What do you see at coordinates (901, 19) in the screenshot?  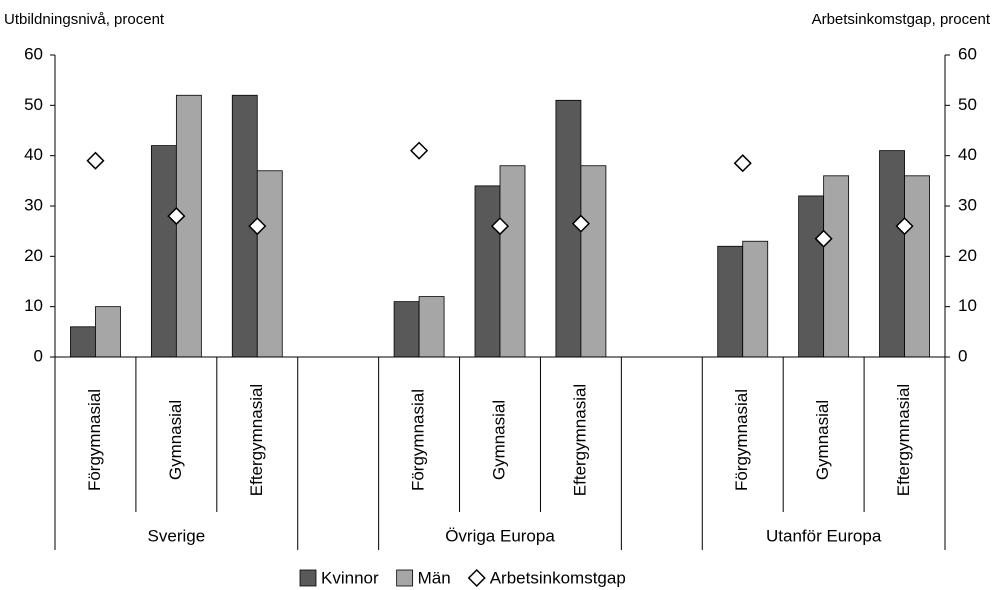 I see `y2-axis-label: Arbetsinkomstgap, procent` at bounding box center [901, 19].